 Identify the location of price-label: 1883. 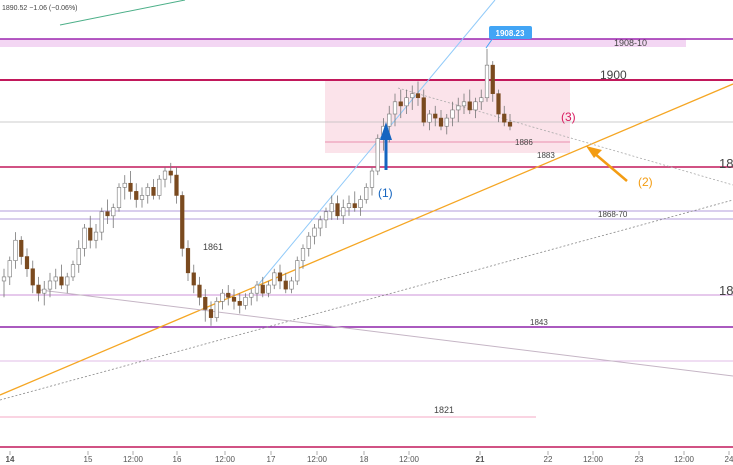
(546, 155).